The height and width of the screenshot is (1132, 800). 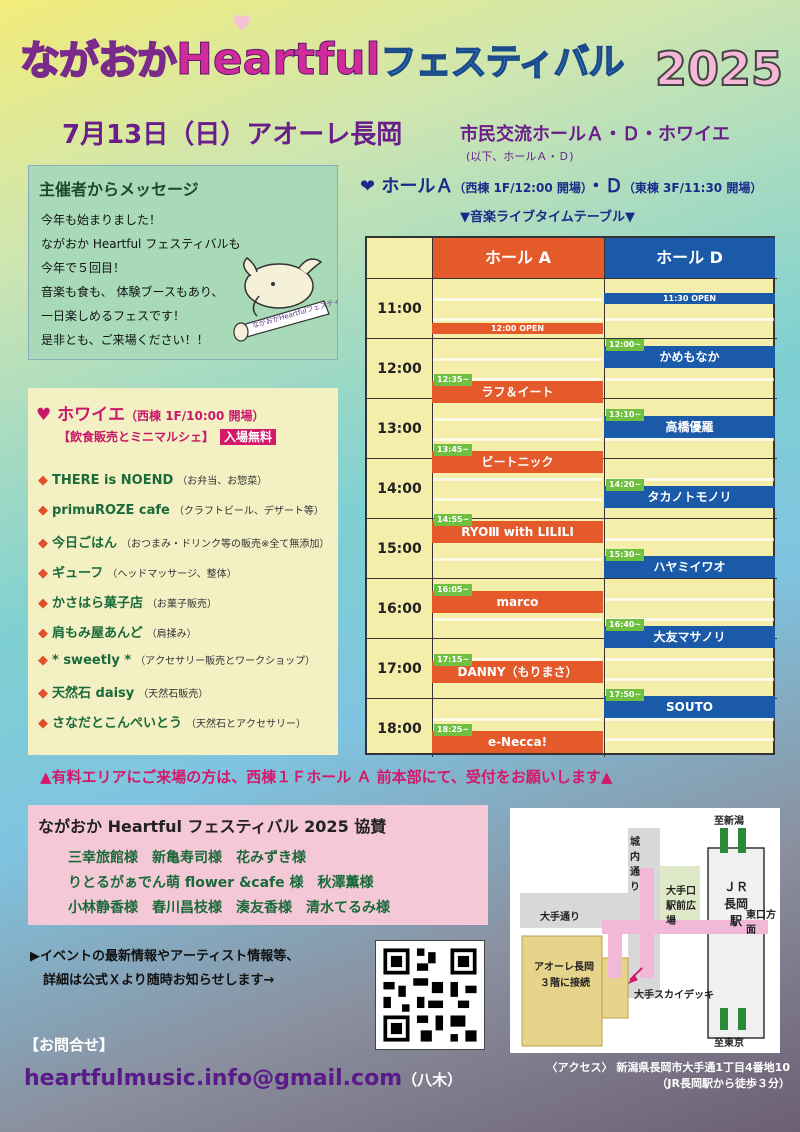 I want to click on sponsor-title: ながおか Heartful フェスティバル 2025 協賛, so click(x=212, y=826).